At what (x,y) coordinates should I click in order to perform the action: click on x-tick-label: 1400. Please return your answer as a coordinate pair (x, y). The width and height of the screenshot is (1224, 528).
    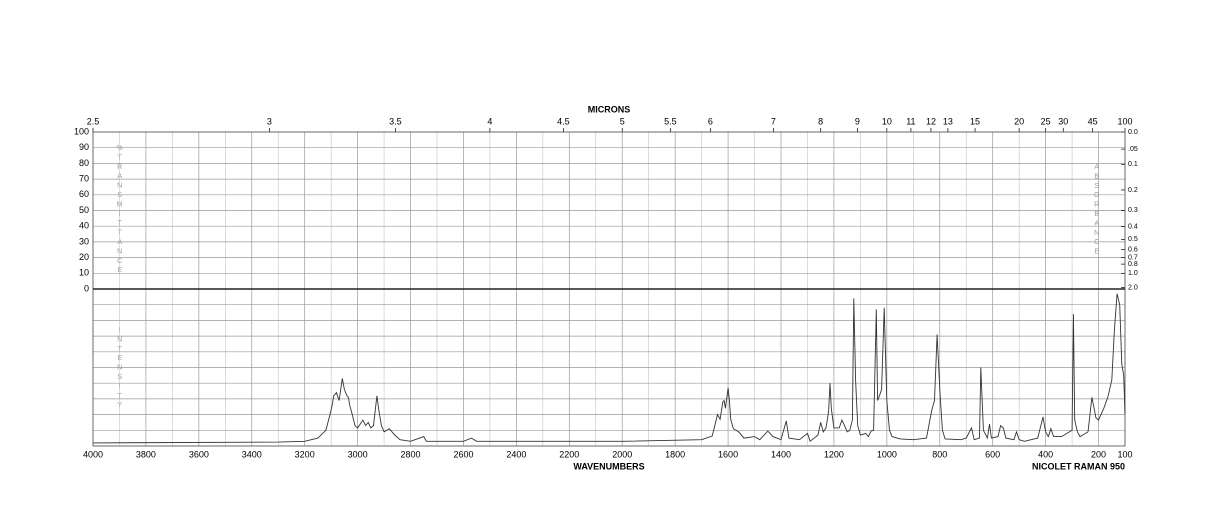
    Looking at the image, I should click on (781, 454).